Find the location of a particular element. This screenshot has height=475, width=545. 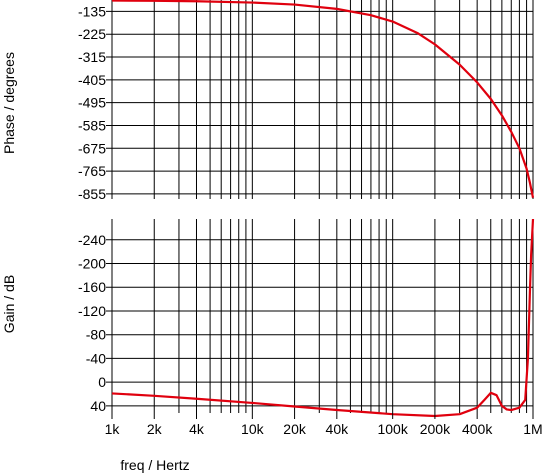

x-tick-label: 1k is located at coordinates (113, 429).